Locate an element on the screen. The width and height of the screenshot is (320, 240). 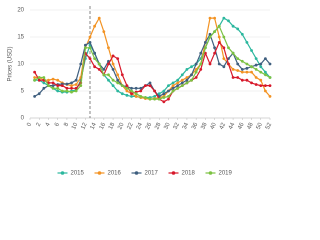
x-tick-label: 38 is located at coordinates (204, 125).